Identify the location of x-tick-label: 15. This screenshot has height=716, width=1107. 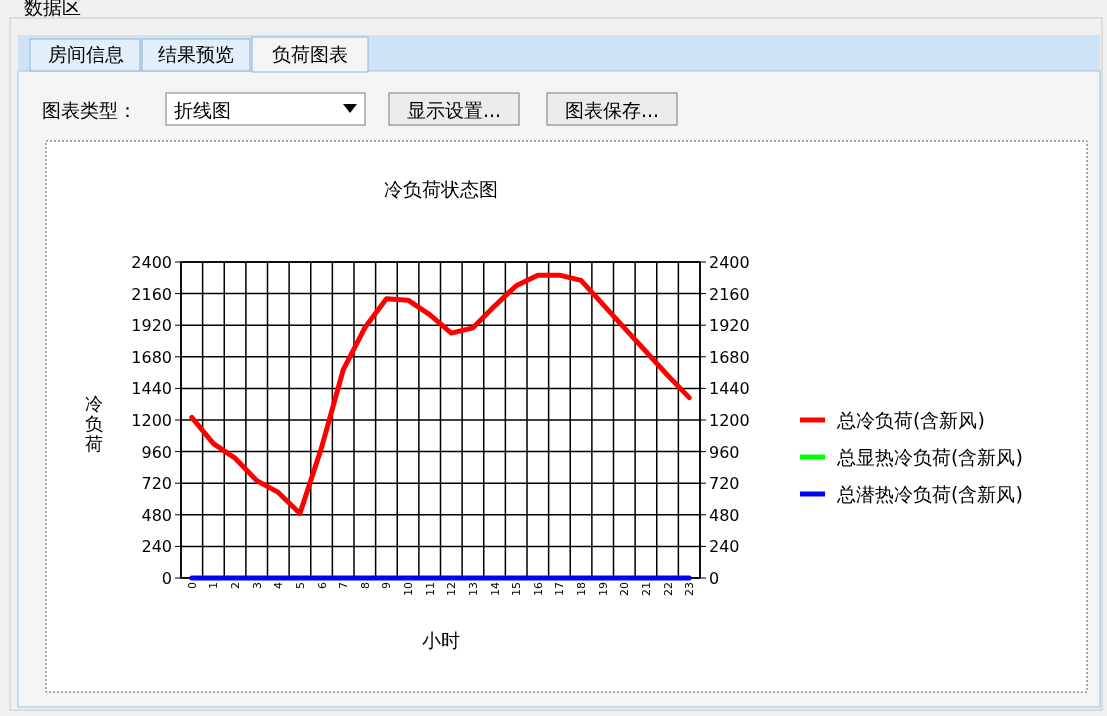
(517, 589).